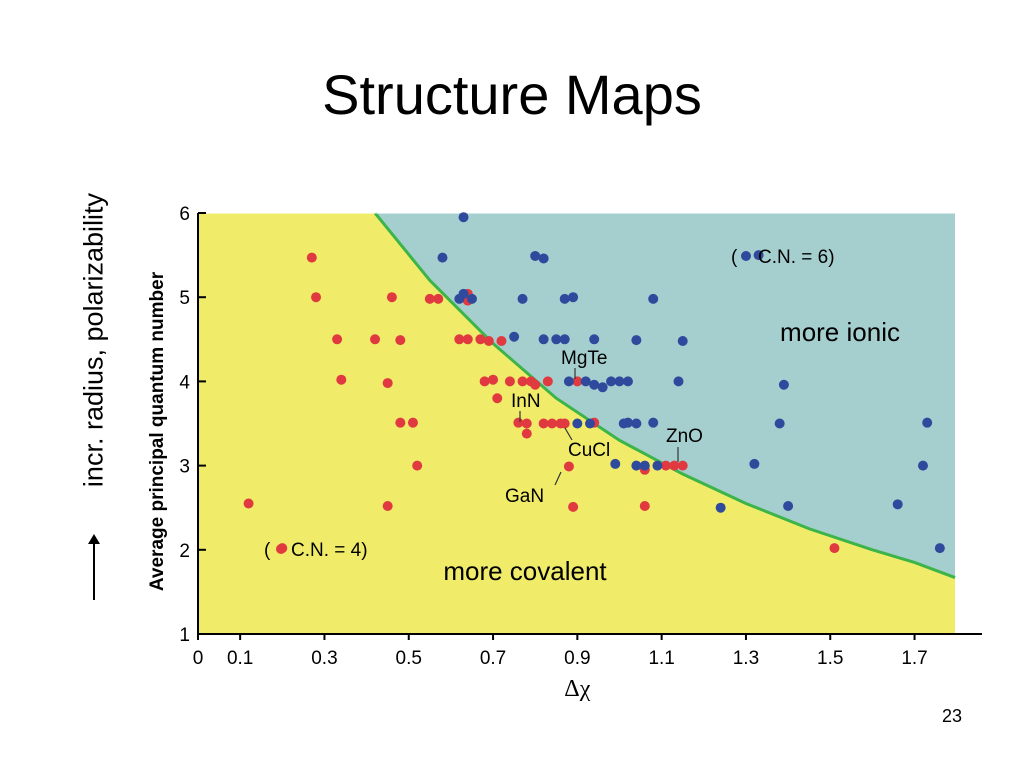 This screenshot has height=768, width=1024. What do you see at coordinates (512, 94) in the screenshot?
I see `slide-title: Structure Maps` at bounding box center [512, 94].